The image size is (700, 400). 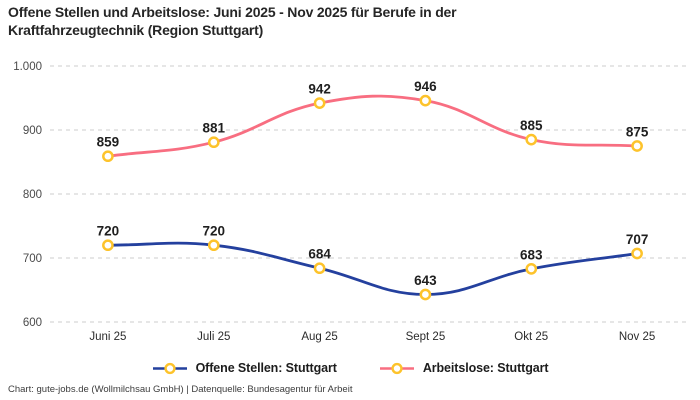 What do you see at coordinates (27, 67) in the screenshot?
I see `y-axis-tick-label: 1.000` at bounding box center [27, 67].